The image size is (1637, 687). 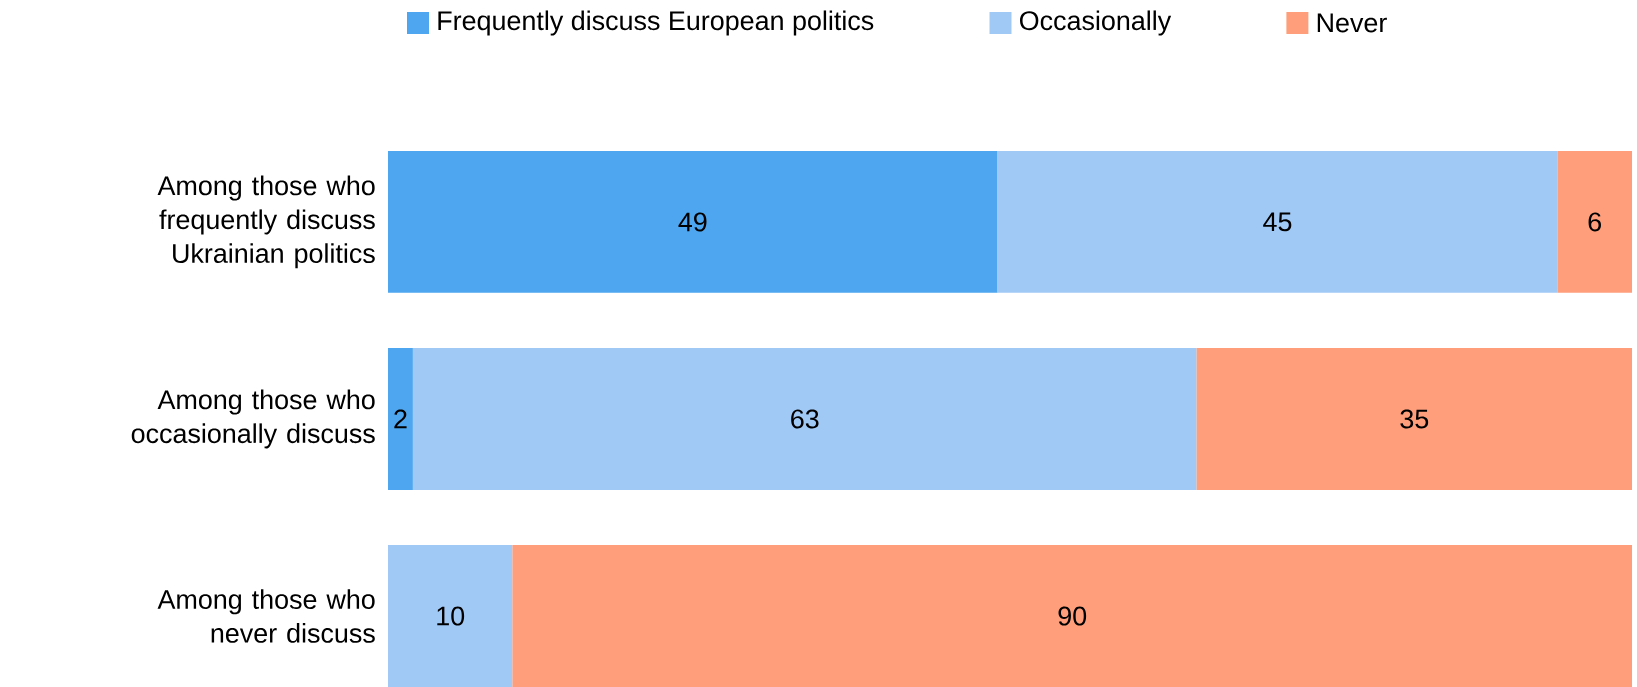 I want to click on data-label: 10, so click(x=451, y=616).